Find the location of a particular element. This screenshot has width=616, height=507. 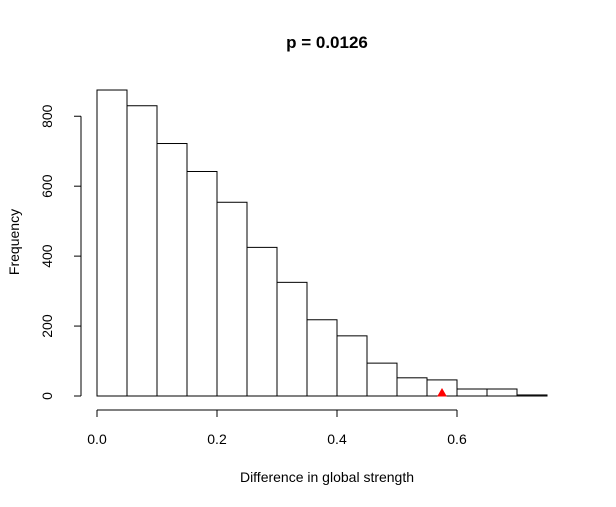

observed-marker-group is located at coordinates (442, 392).